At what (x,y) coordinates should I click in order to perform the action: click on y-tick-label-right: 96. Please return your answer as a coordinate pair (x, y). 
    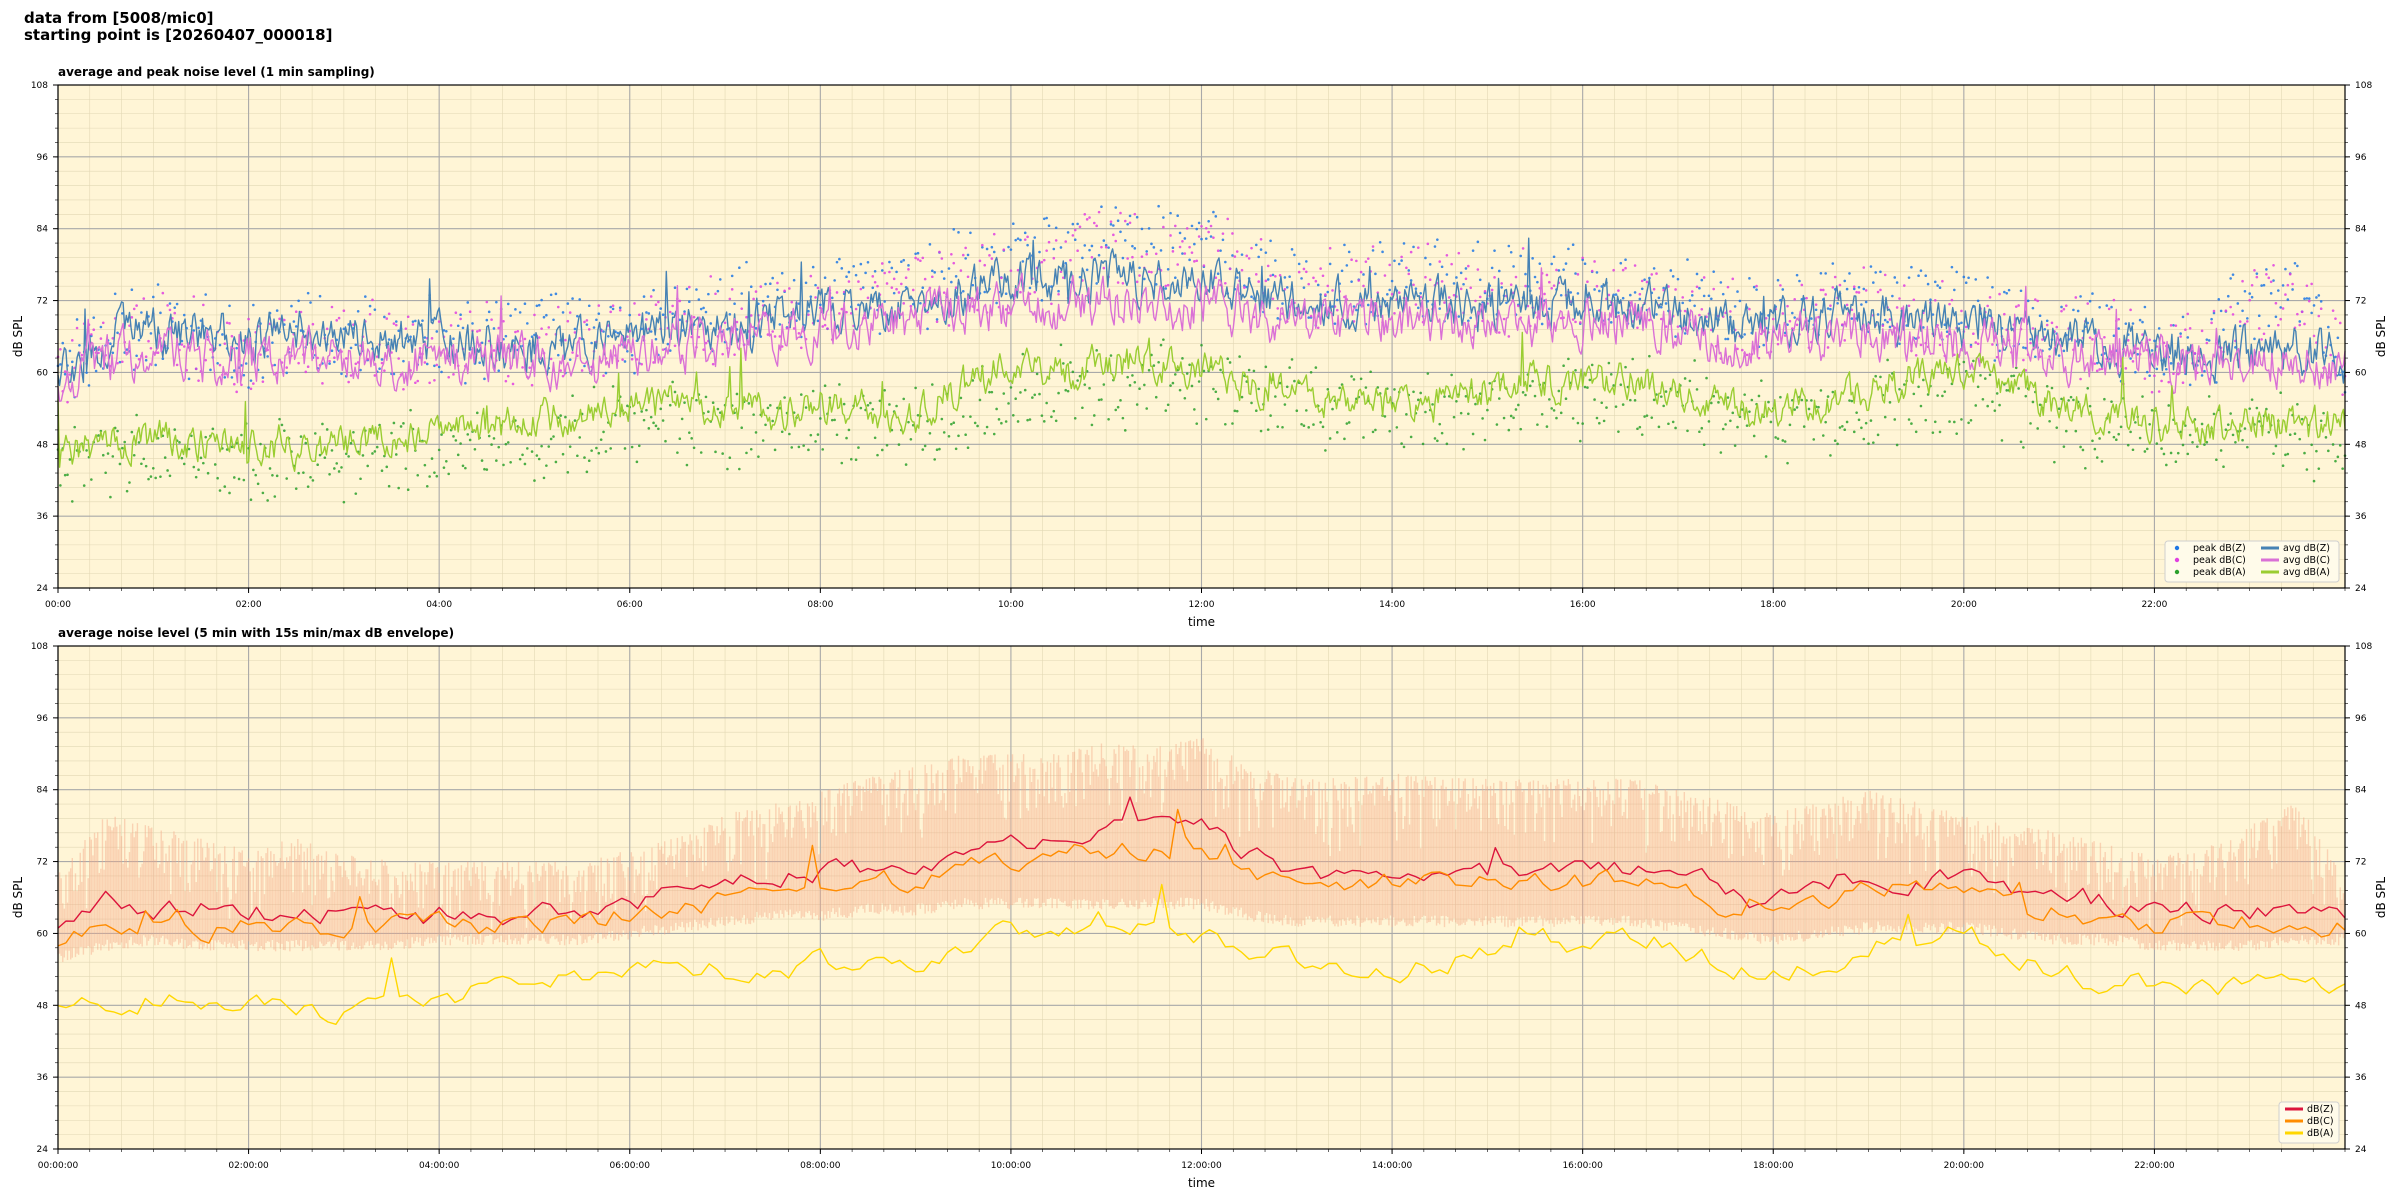
    Looking at the image, I should click on (2361, 719).